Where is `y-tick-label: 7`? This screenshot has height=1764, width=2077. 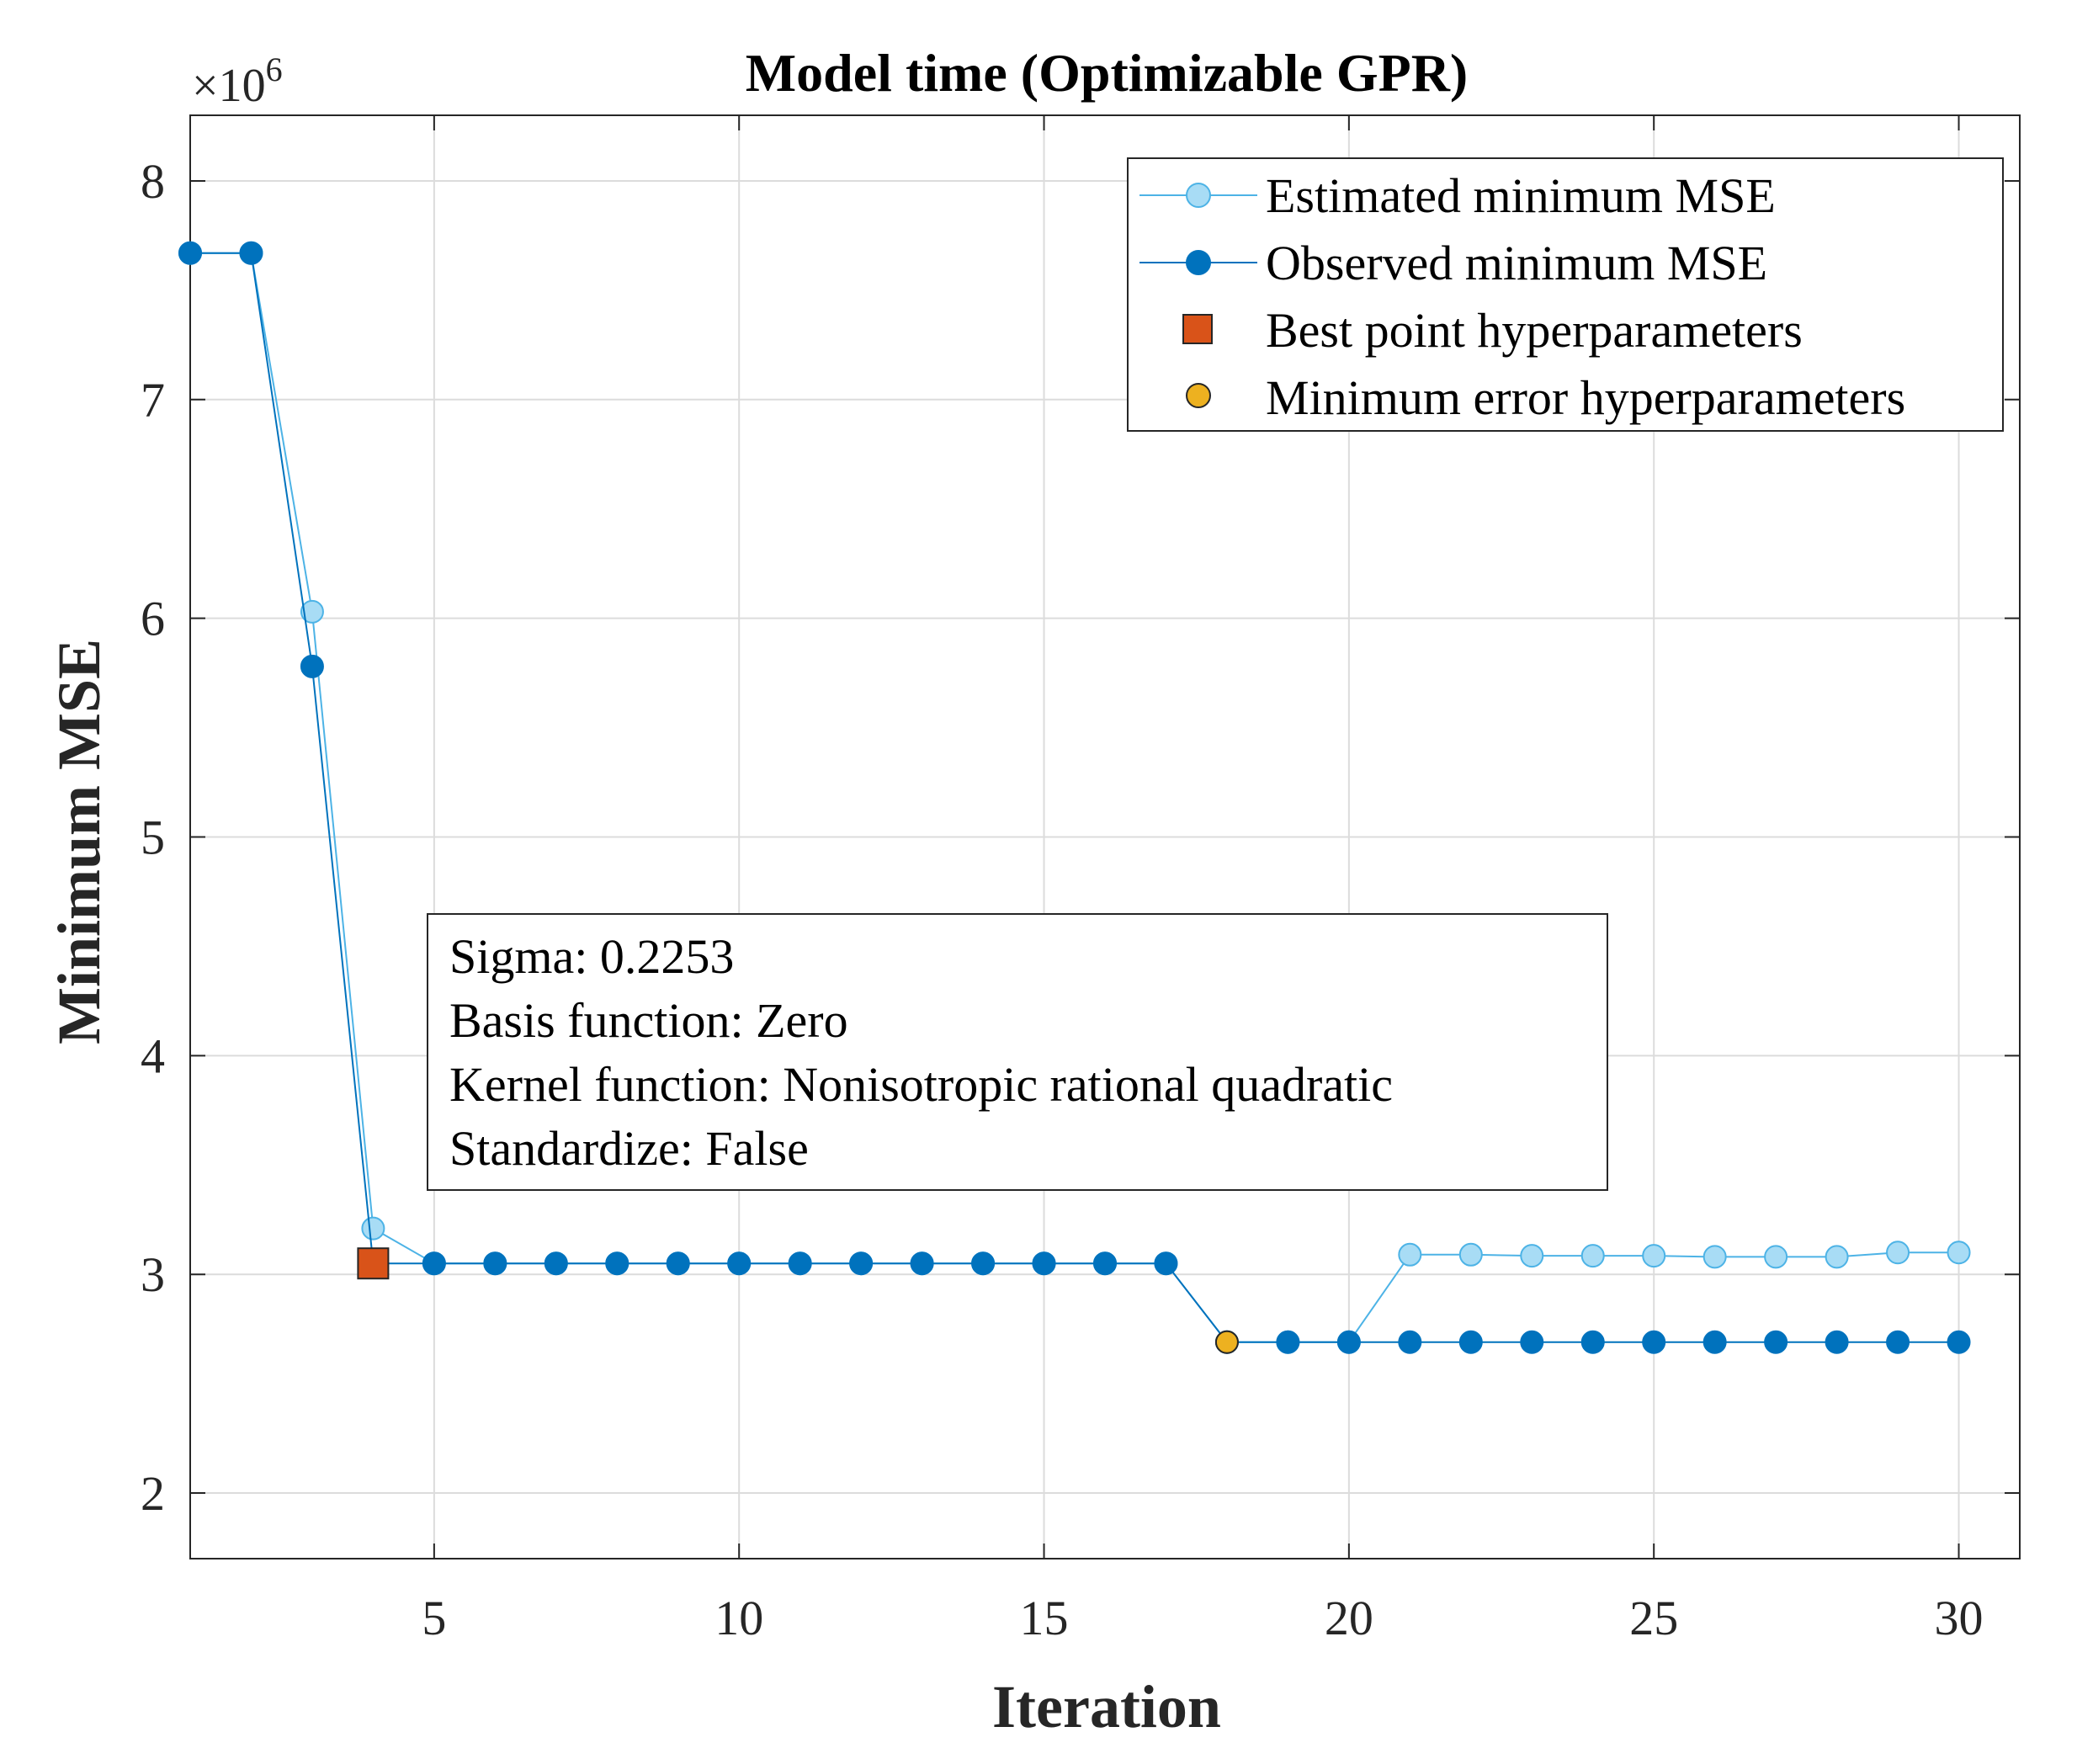 y-tick-label: 7 is located at coordinates (153, 401).